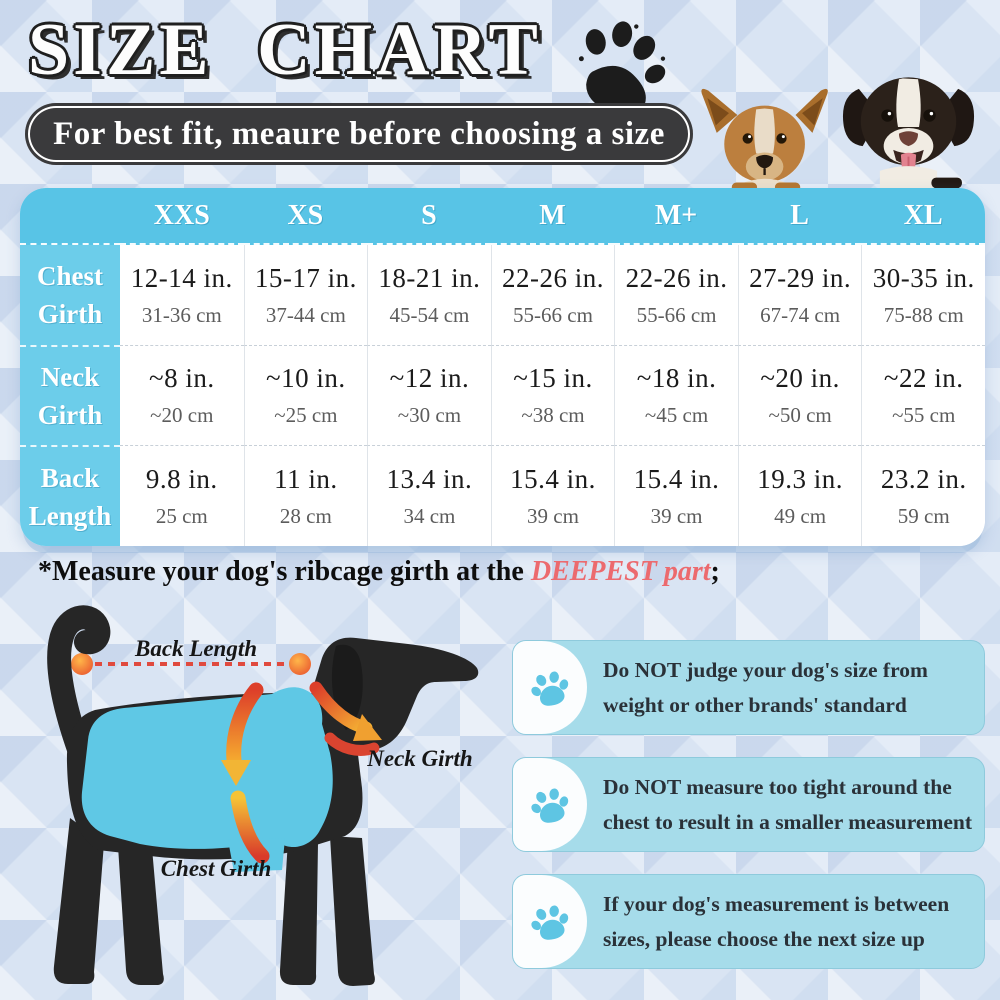  I want to click on column-header-s: S, so click(429, 216).